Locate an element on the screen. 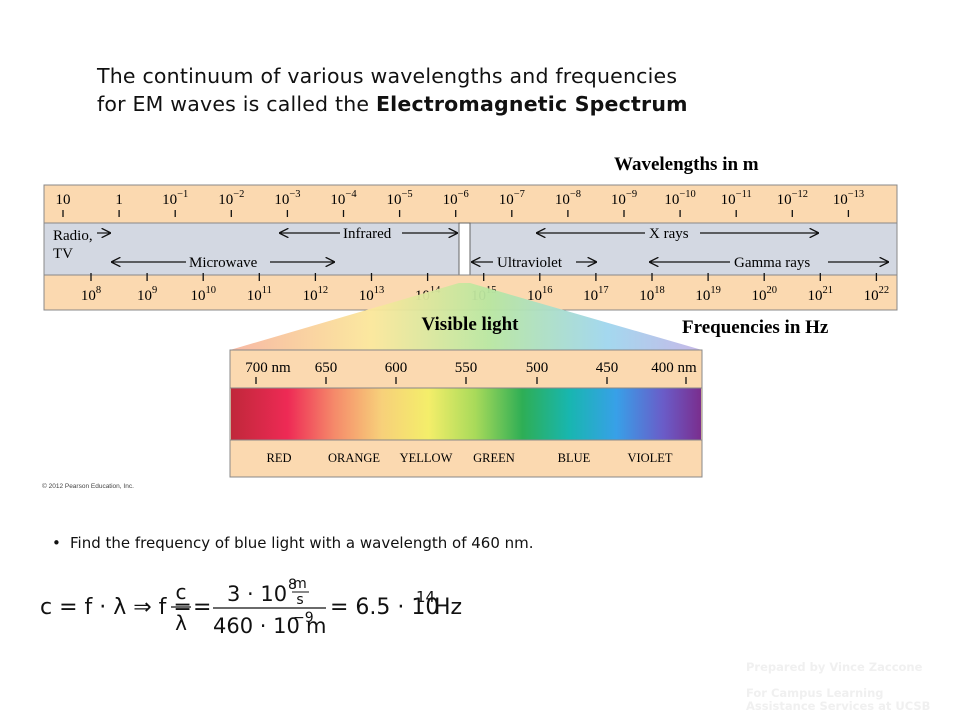  wavelength-label: 10−2 is located at coordinates (231, 198).